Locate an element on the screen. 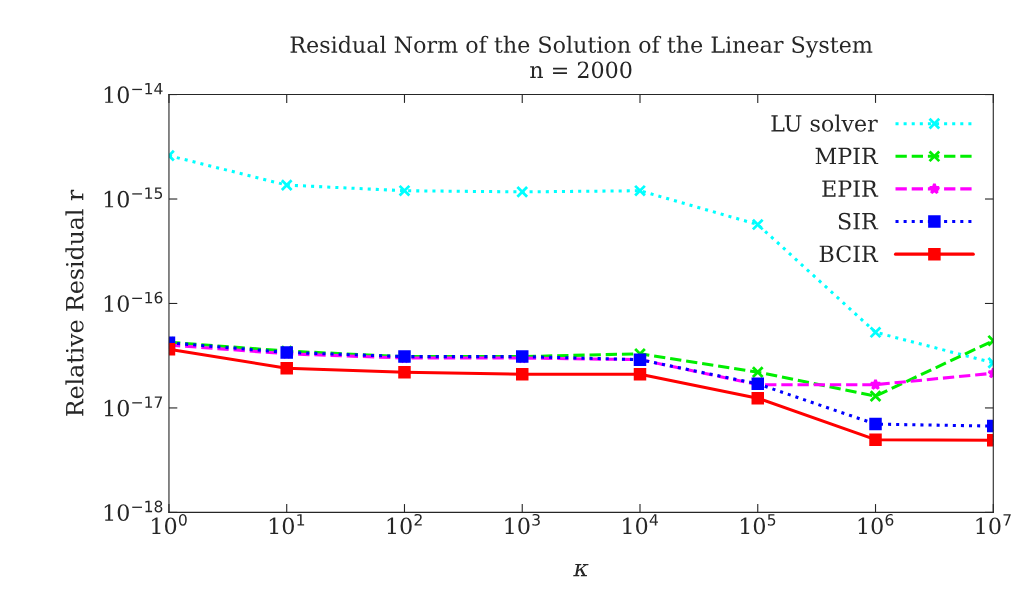 The image size is (1024, 610). legend-label: SIR is located at coordinates (858, 221).